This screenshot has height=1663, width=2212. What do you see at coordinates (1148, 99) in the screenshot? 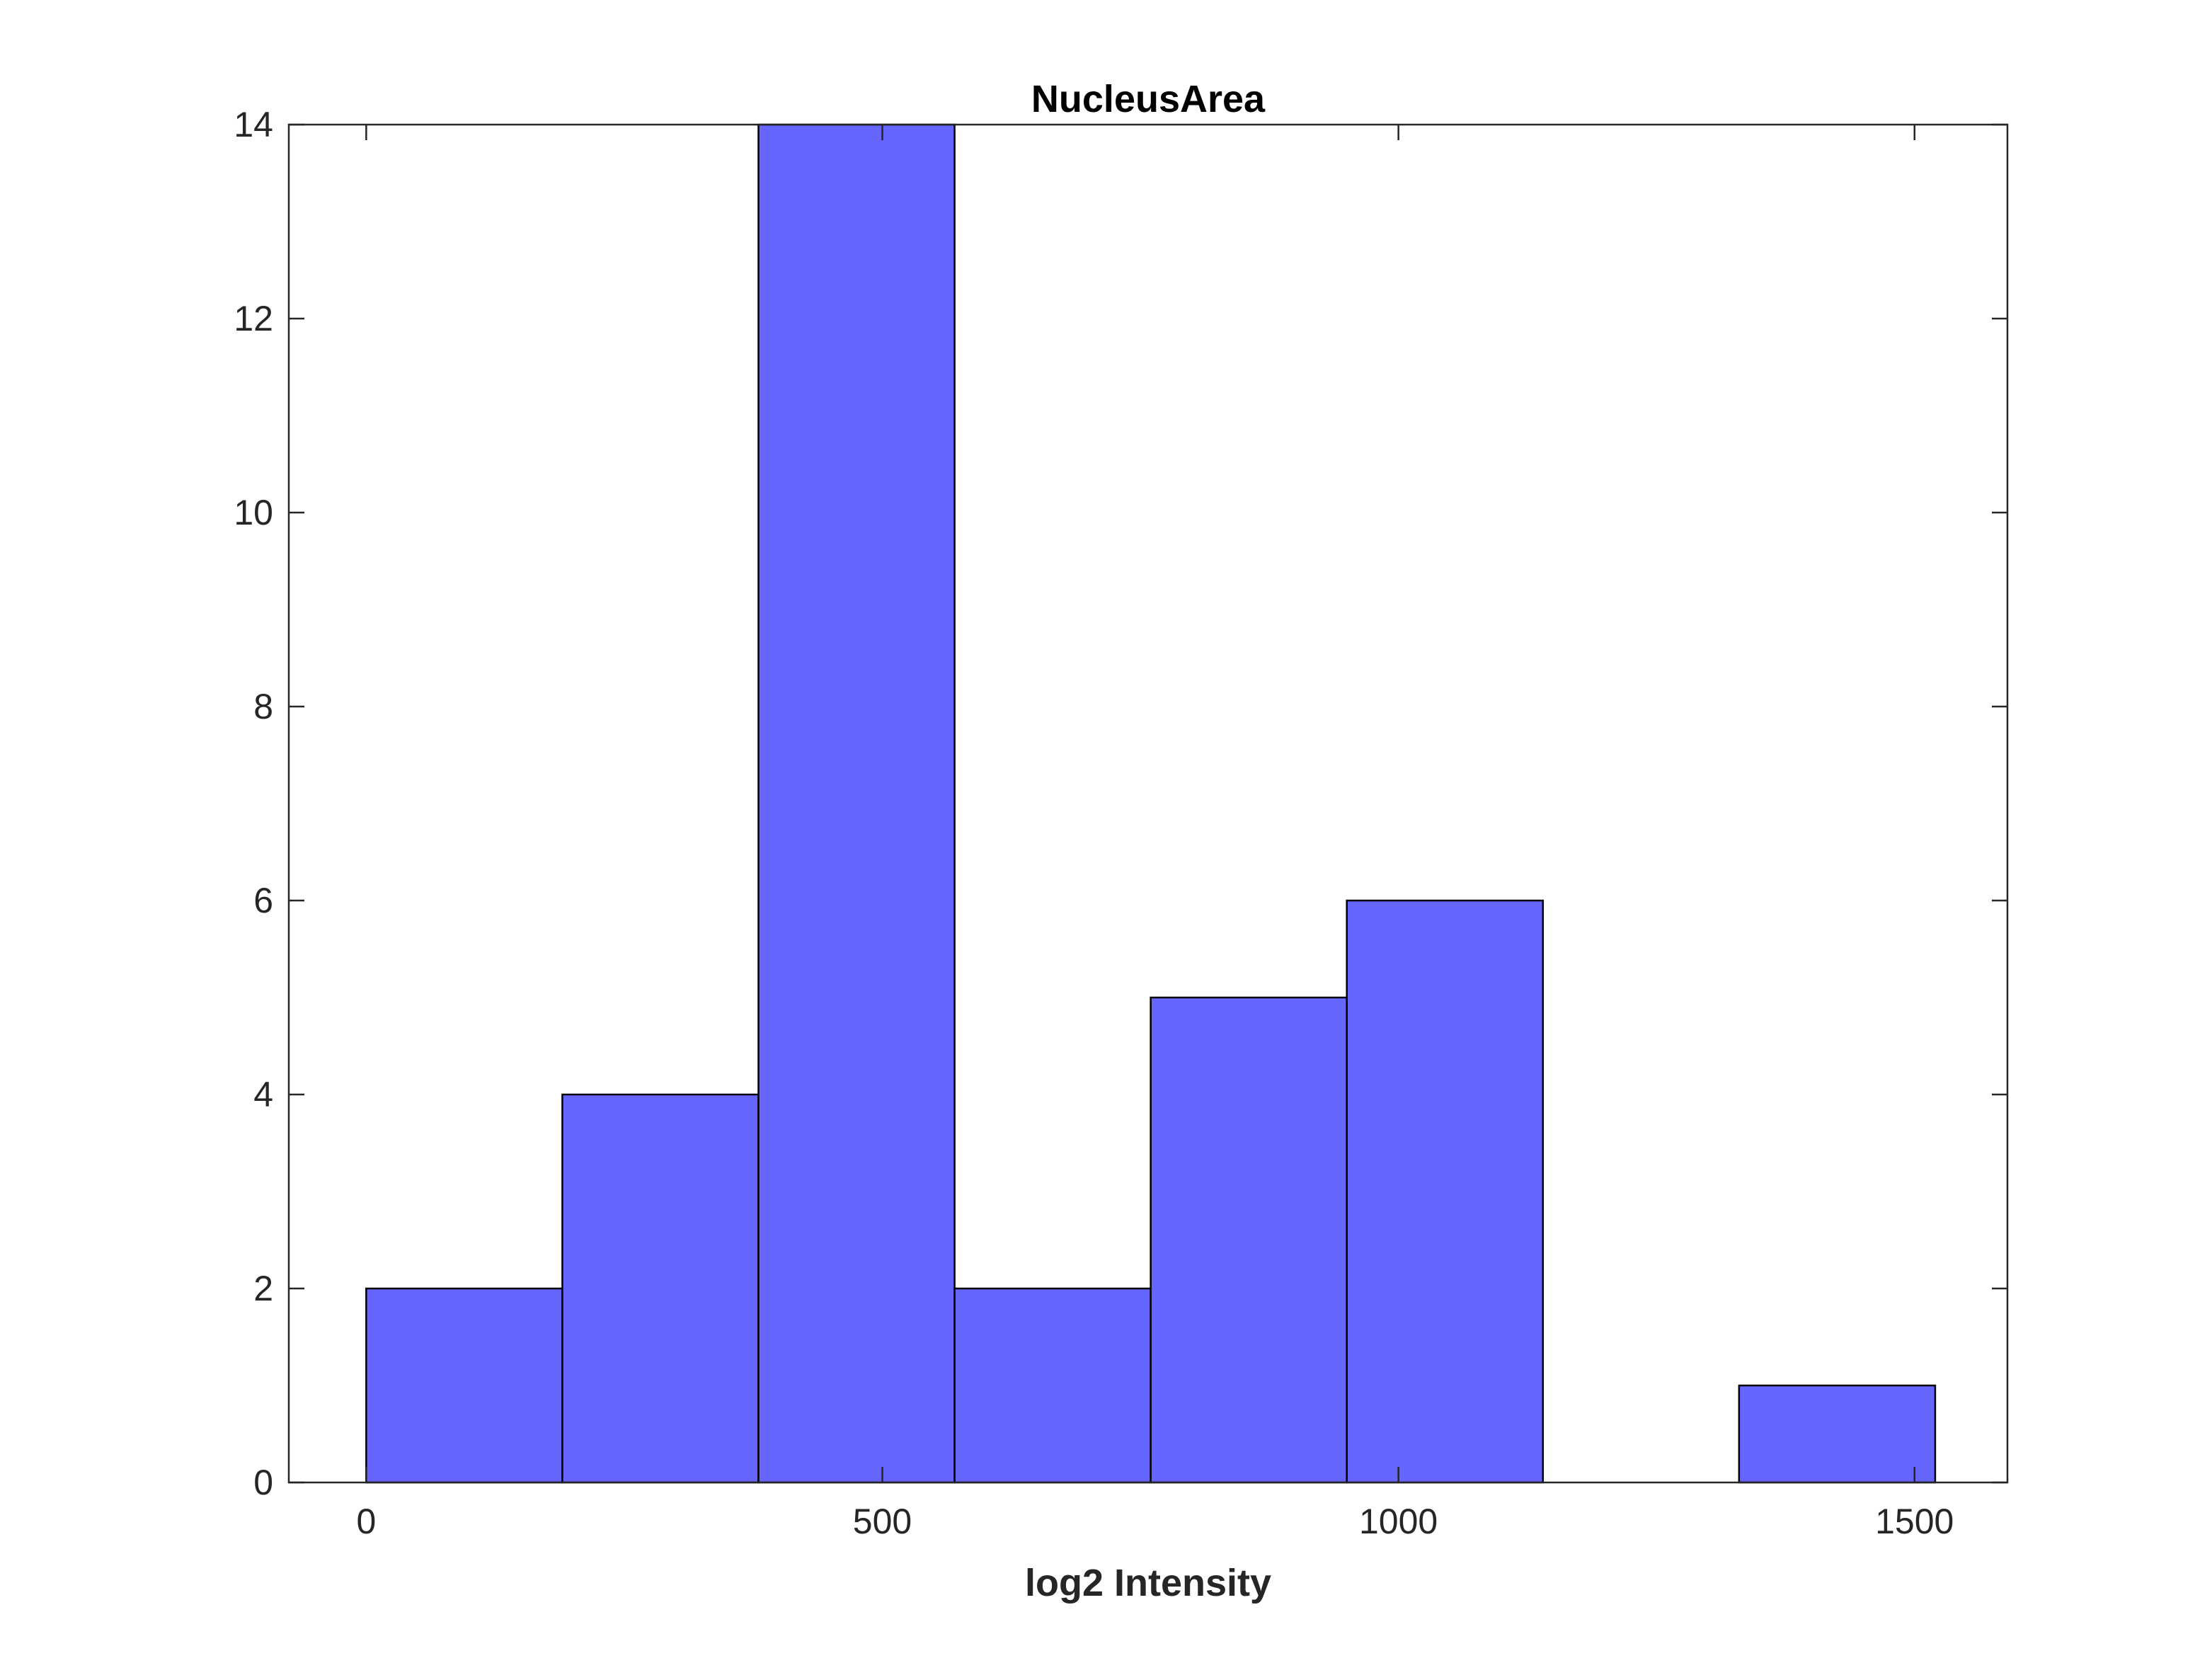
I see `chart-title: NucleusArea` at bounding box center [1148, 99].